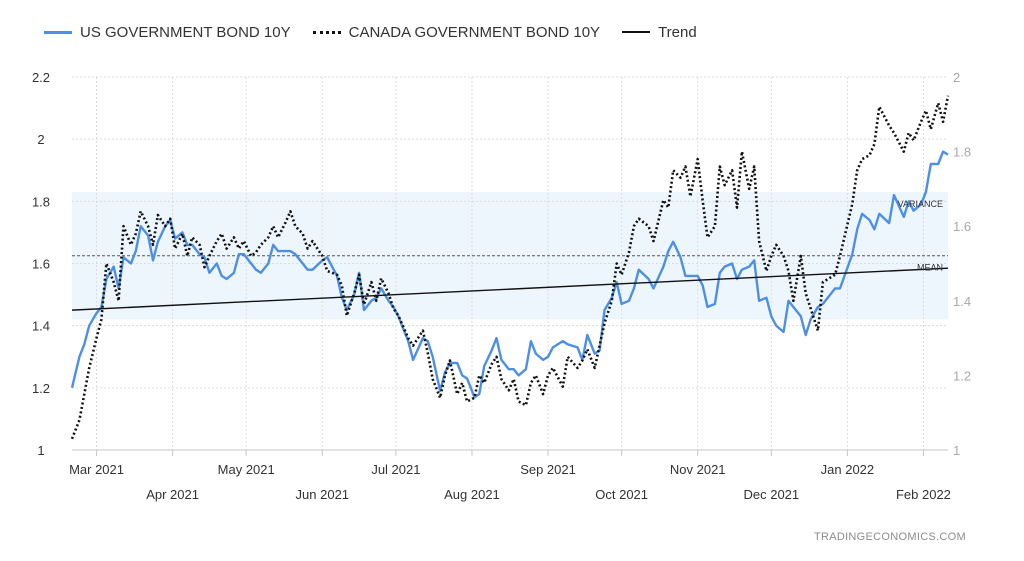  Describe the element at coordinates (40, 450) in the screenshot. I see `y-left-tick-label: 1` at that location.